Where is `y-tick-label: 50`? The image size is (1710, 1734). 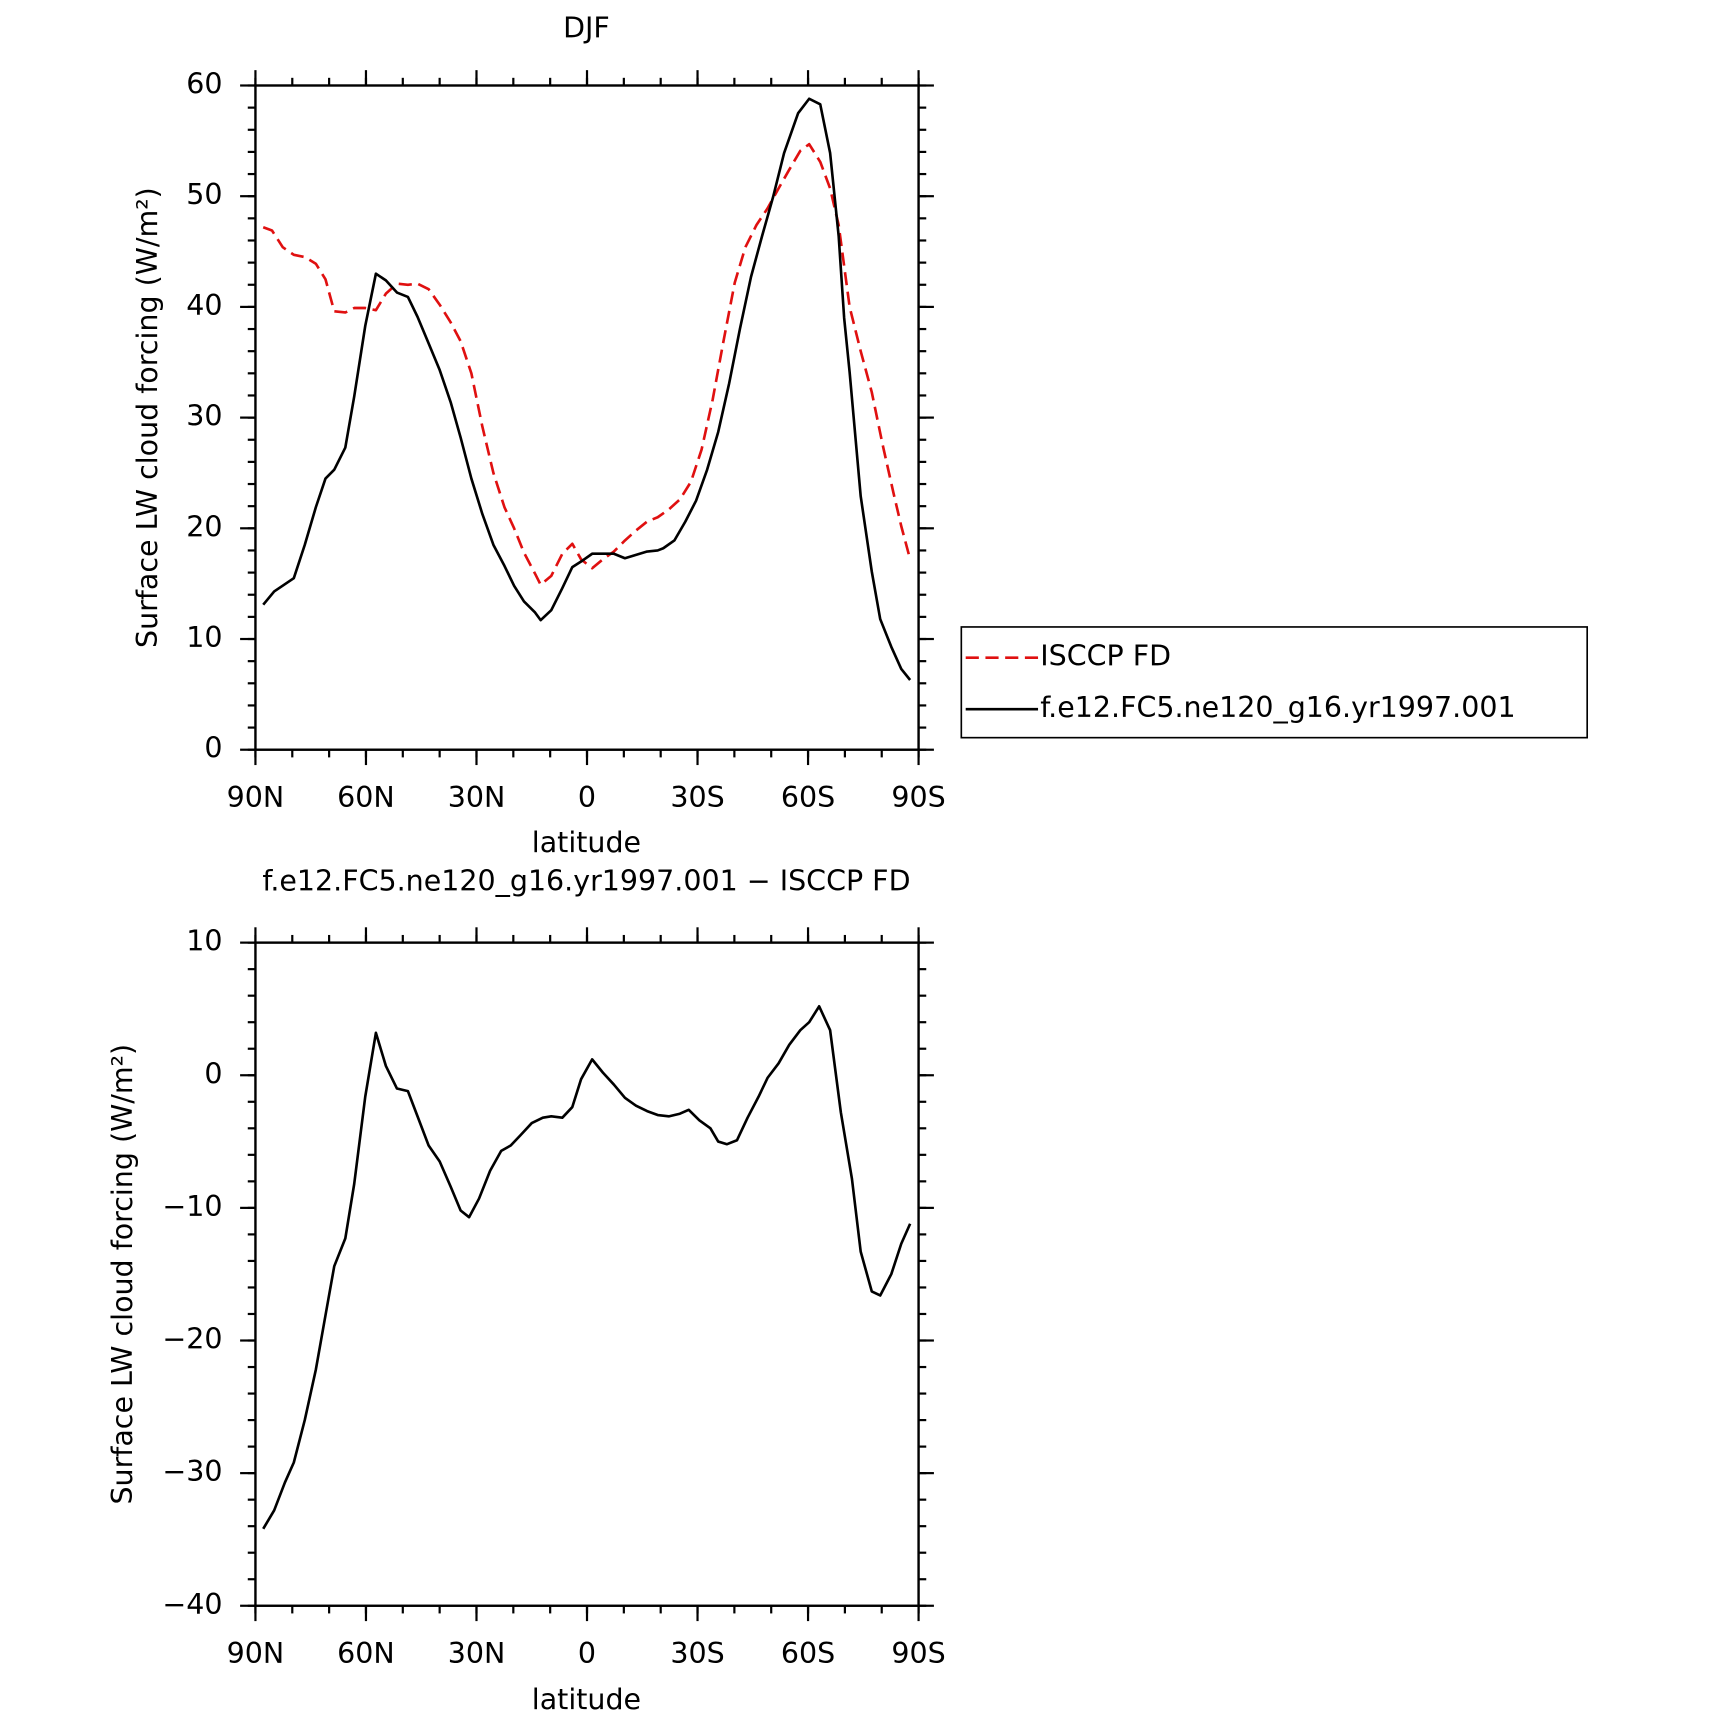
y-tick-label: 50 is located at coordinates (204, 194).